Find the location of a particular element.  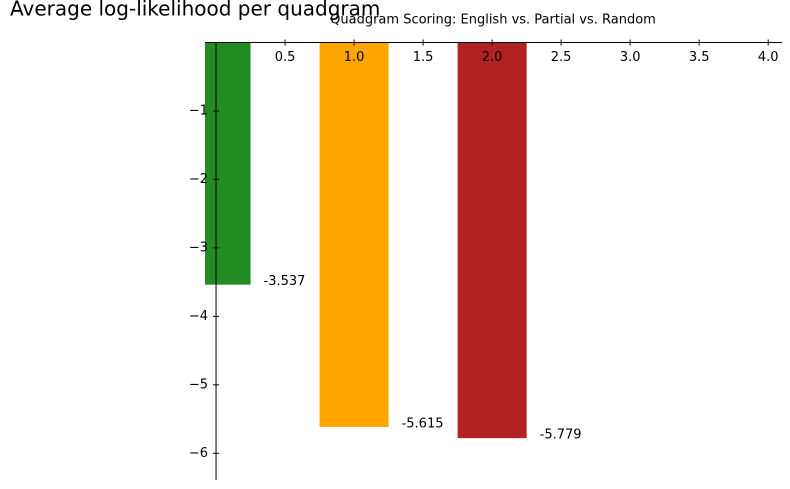

x-tick-label: 0.5 is located at coordinates (285, 57).